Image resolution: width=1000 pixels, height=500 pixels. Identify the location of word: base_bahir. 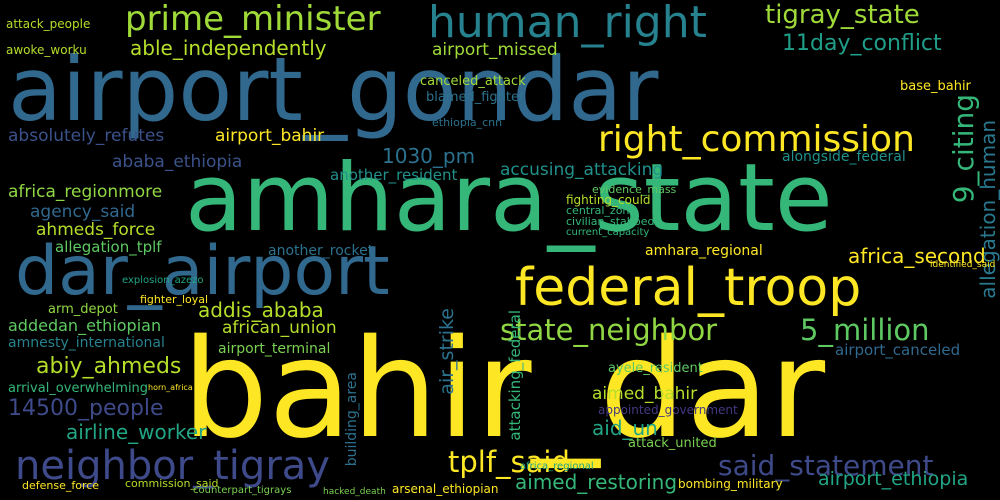
(935, 86).